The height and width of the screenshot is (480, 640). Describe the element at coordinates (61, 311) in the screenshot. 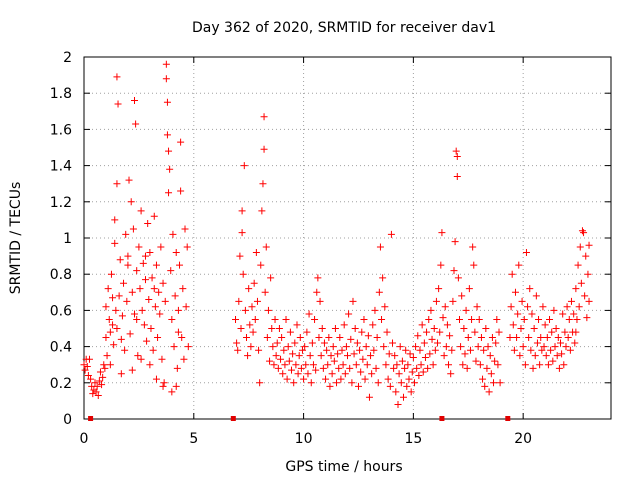

I see `y-tick-label: 0.6` at that location.